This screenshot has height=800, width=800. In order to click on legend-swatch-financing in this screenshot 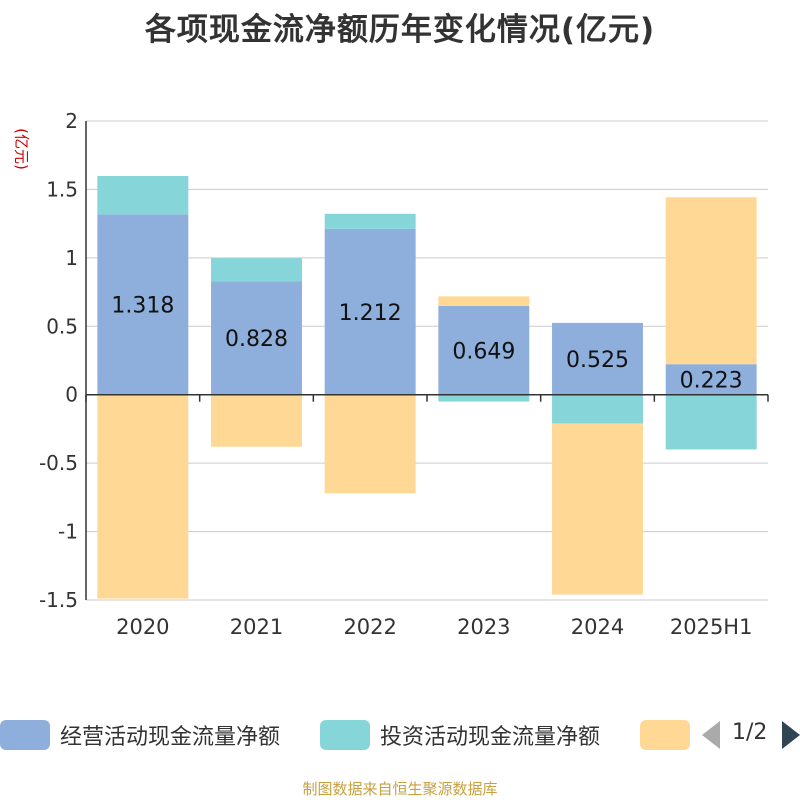, I will do `click(665, 735)`.